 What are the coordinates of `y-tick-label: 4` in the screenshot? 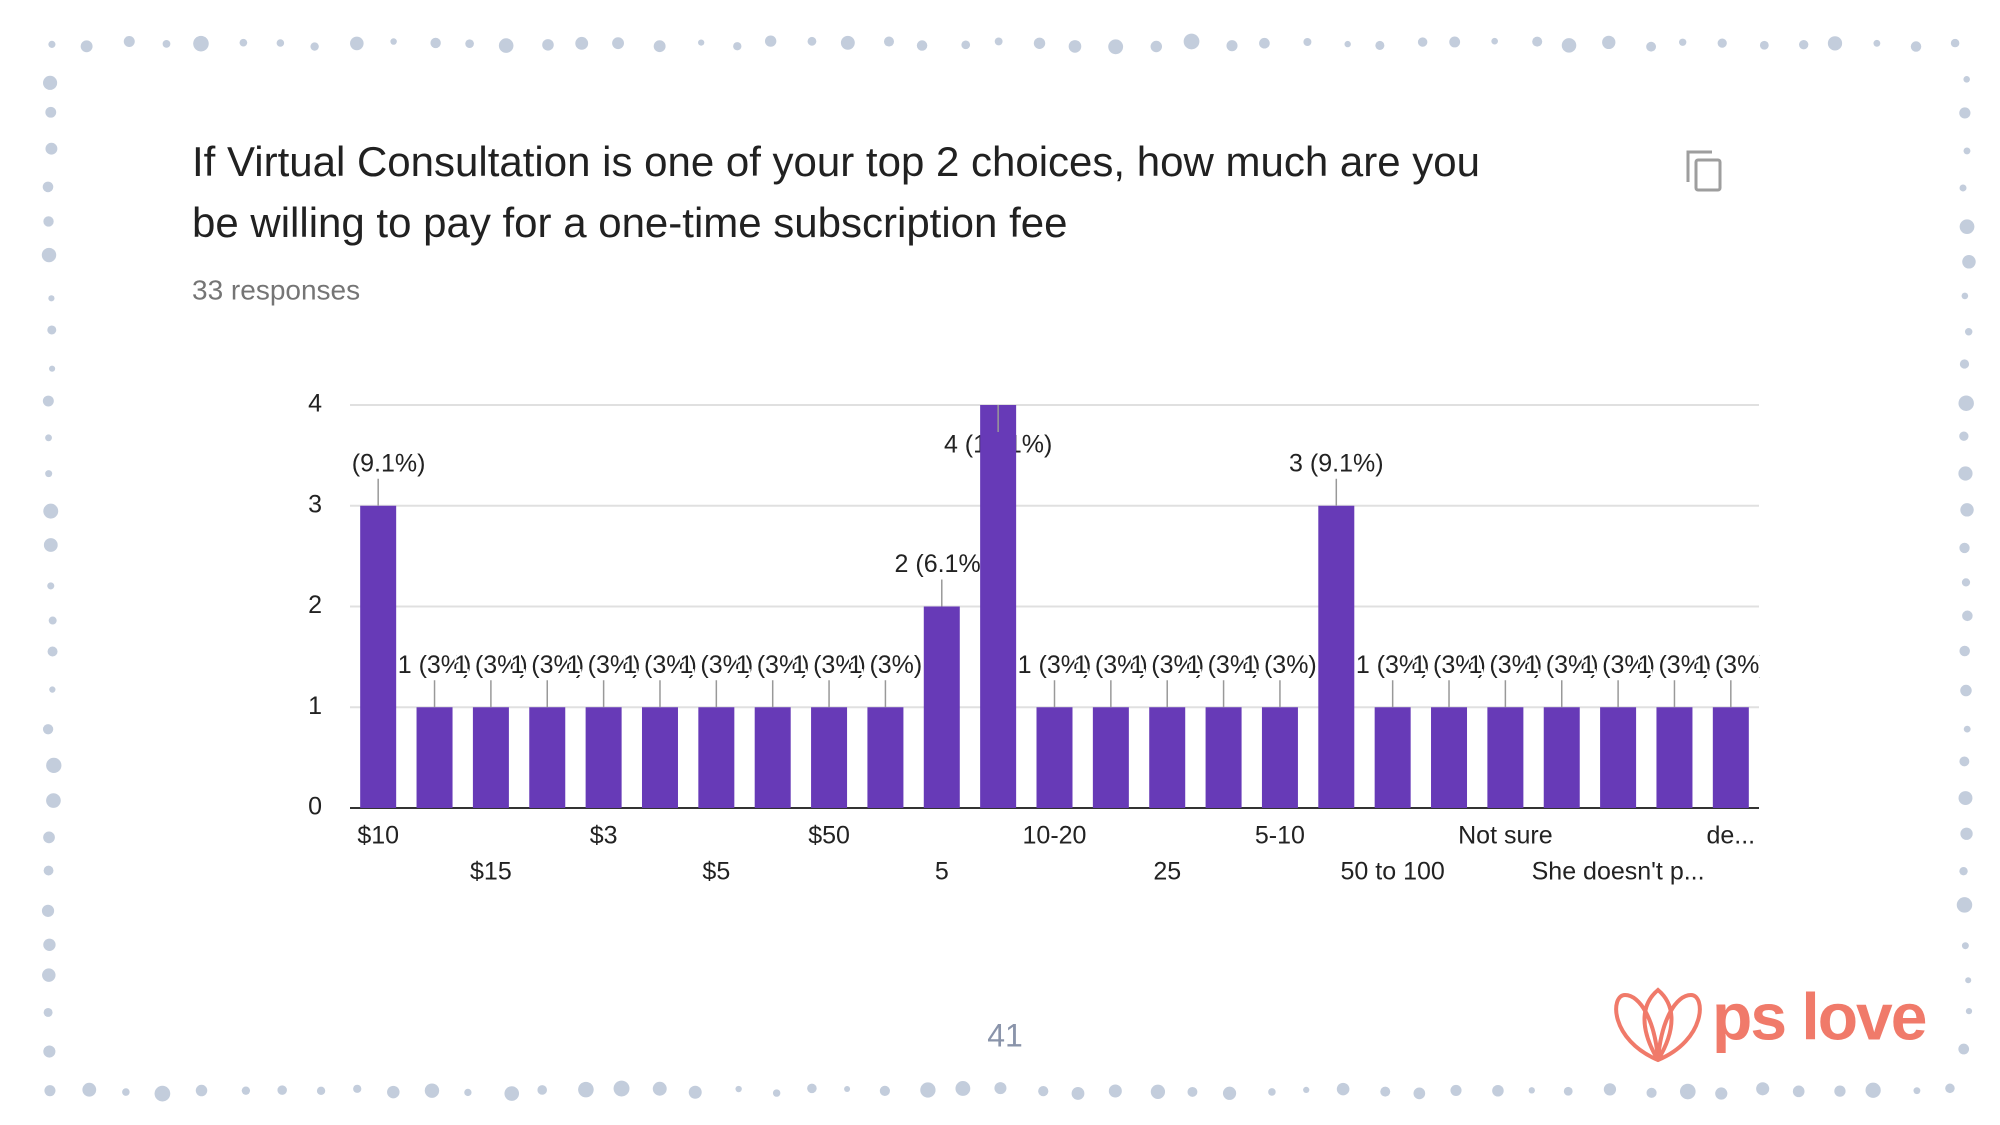 It's located at (315, 404).